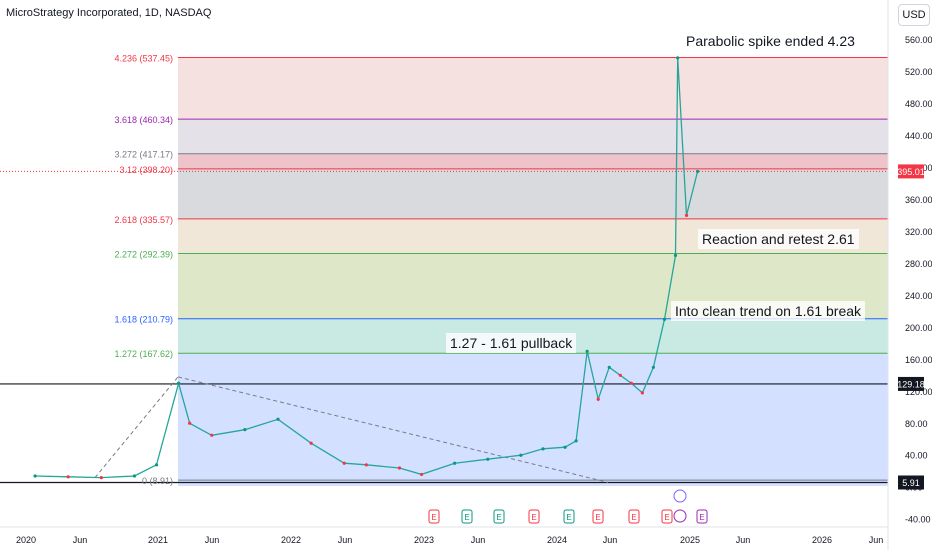 The height and width of the screenshot is (550, 932). I want to click on level-tag: 5.91, so click(911, 483).